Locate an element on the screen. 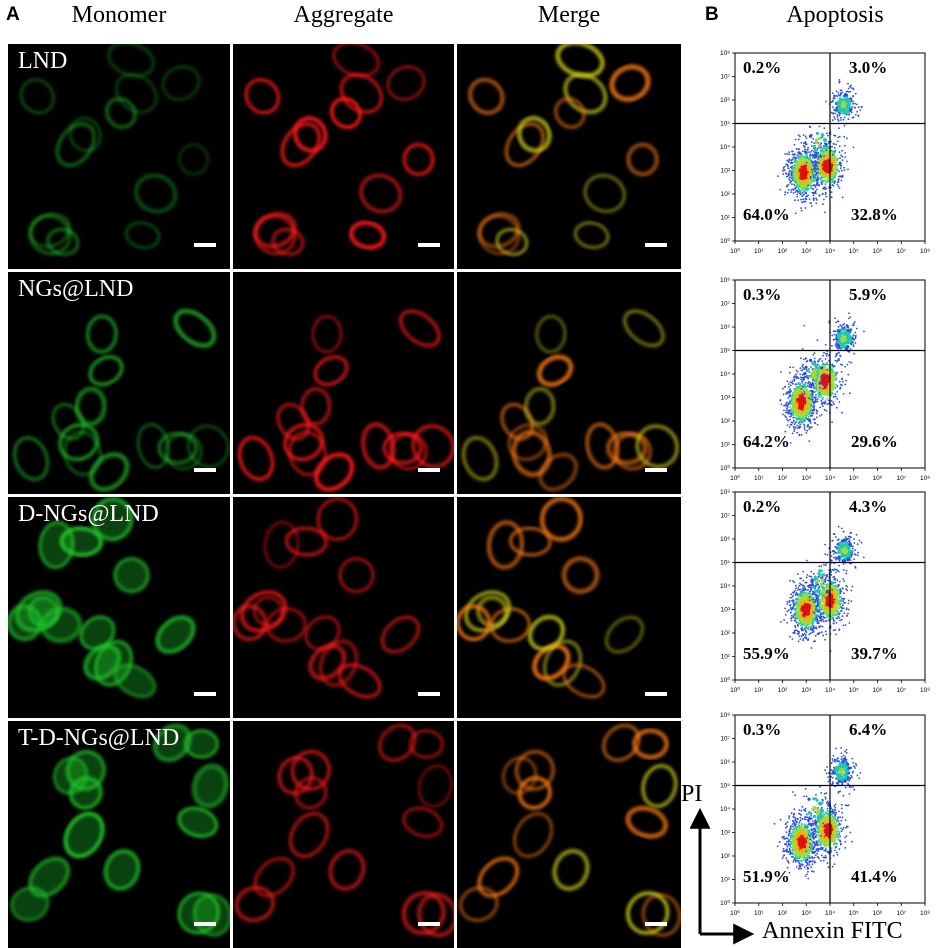 This screenshot has width=941, height=948. x-tick-label: 10³ is located at coordinates (807, 251).